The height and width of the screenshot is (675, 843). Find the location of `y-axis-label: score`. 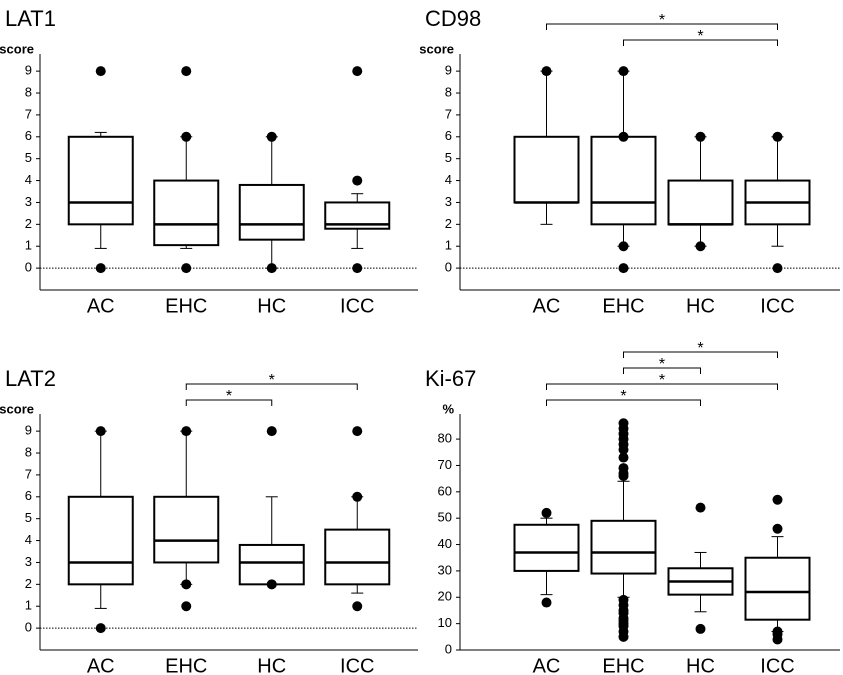

y-axis-label: score is located at coordinates (17, 48).